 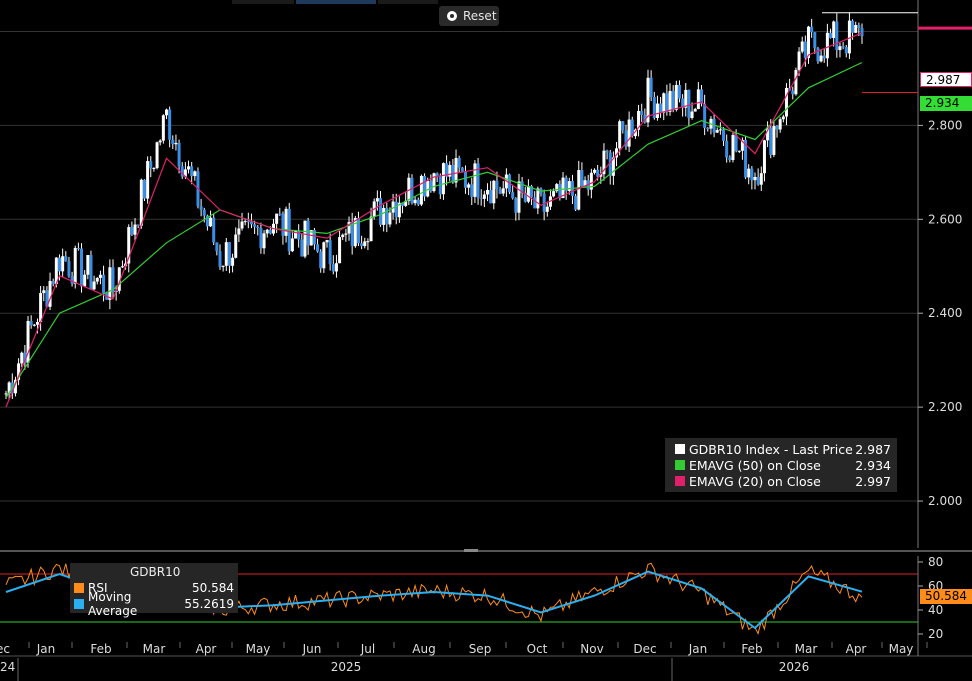 What do you see at coordinates (7, 667) in the screenshot?
I see `year-label: 24` at bounding box center [7, 667].